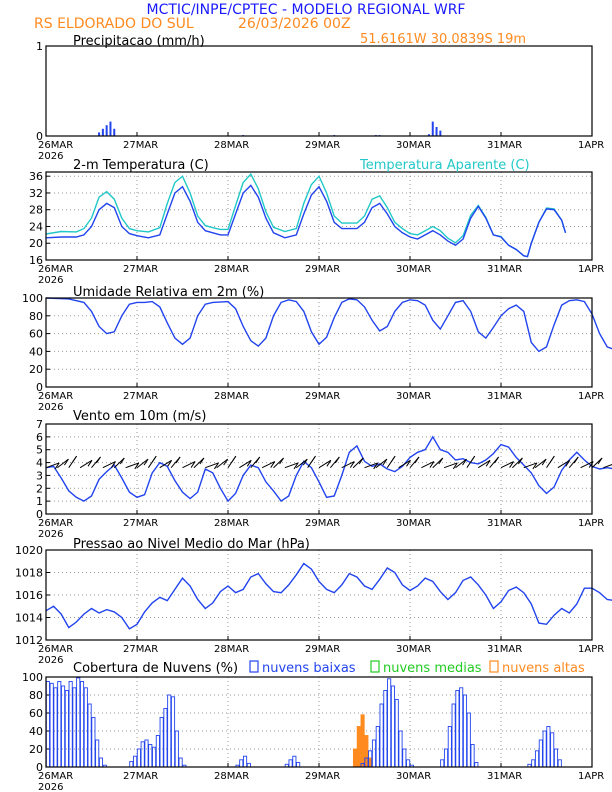 The image size is (612, 792). What do you see at coordinates (591, 523) in the screenshot?
I see `wind-xtick-label: 1APR` at bounding box center [591, 523].